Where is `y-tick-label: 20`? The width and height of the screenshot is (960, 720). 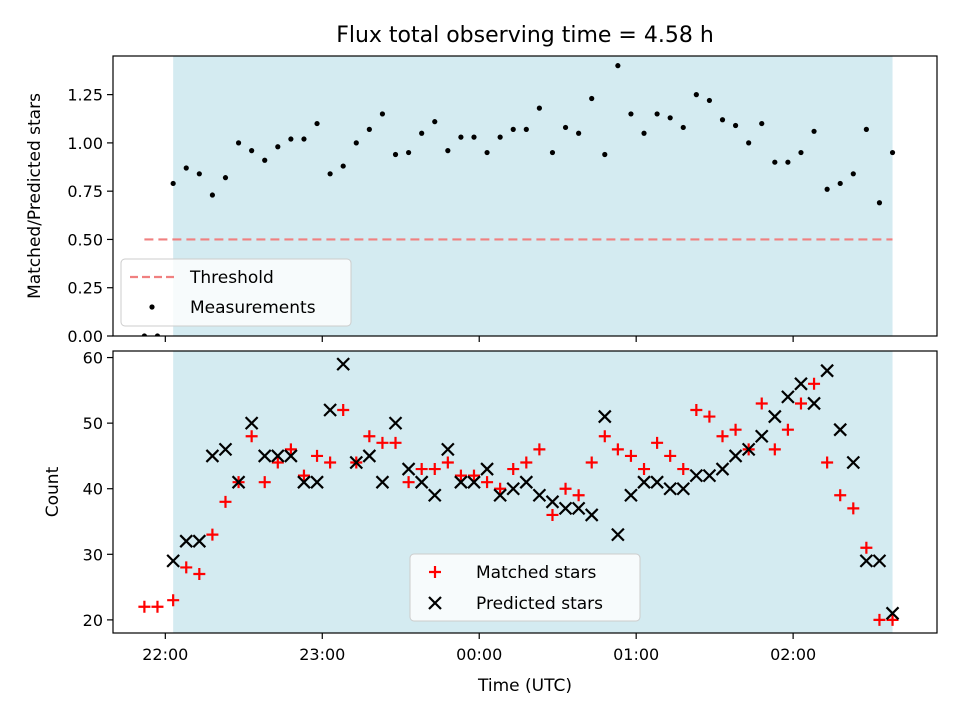 y-tick-label: 20 is located at coordinates (93, 620).